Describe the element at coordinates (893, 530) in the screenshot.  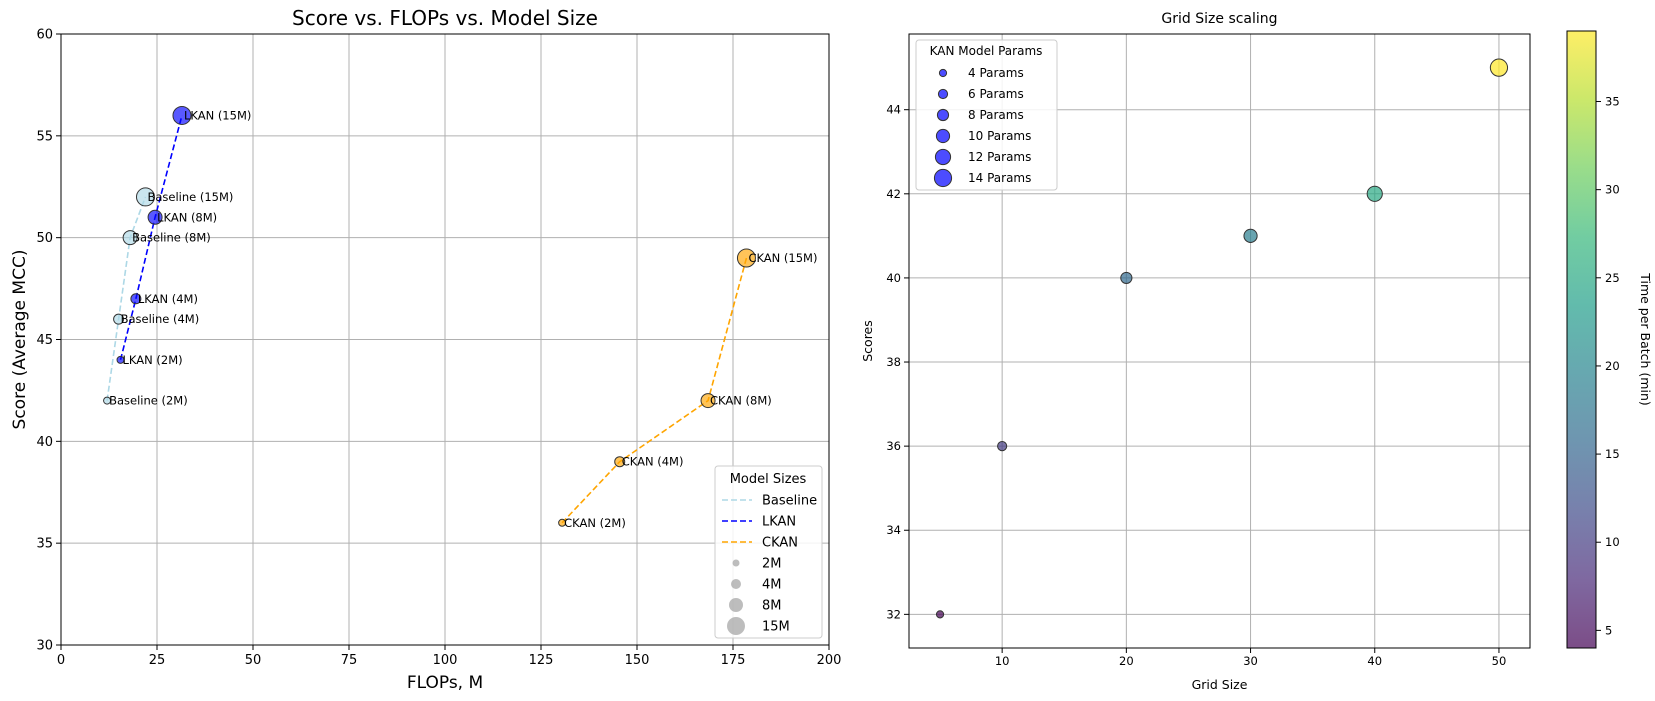
I see `y-tick-label: 34` at that location.